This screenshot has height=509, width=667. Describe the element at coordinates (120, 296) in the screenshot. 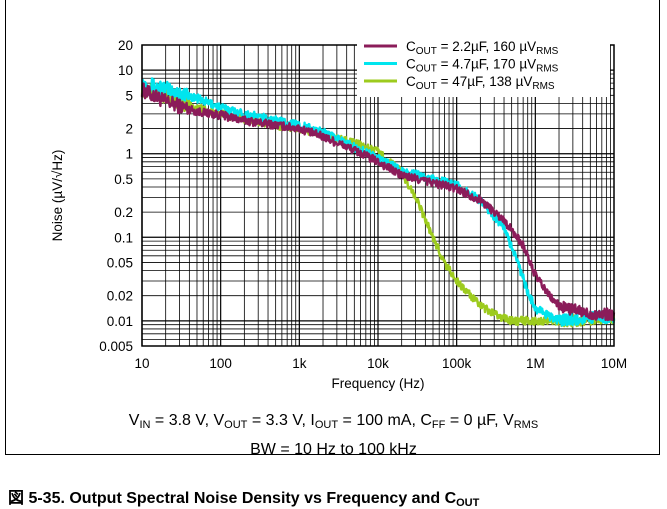

I see `y-tick-label: 0.02` at that location.